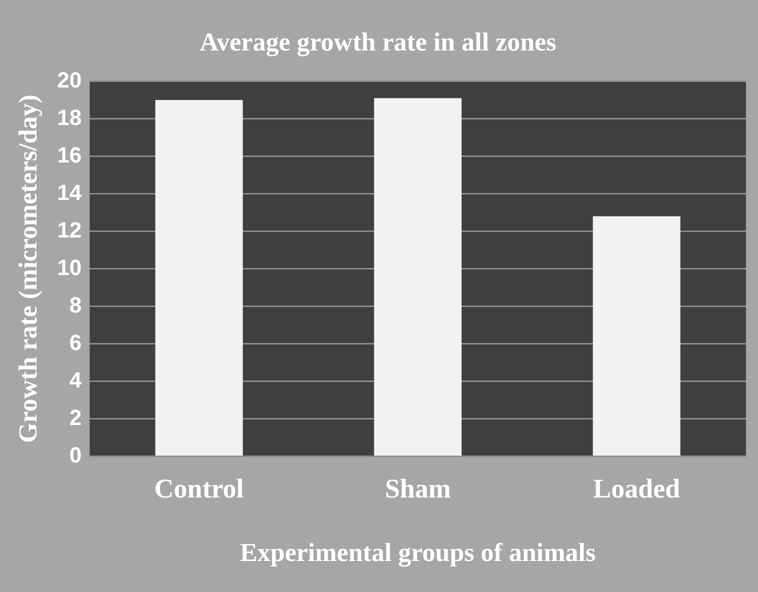  Describe the element at coordinates (75, 379) in the screenshot. I see `y-tick-label: 4` at that location.